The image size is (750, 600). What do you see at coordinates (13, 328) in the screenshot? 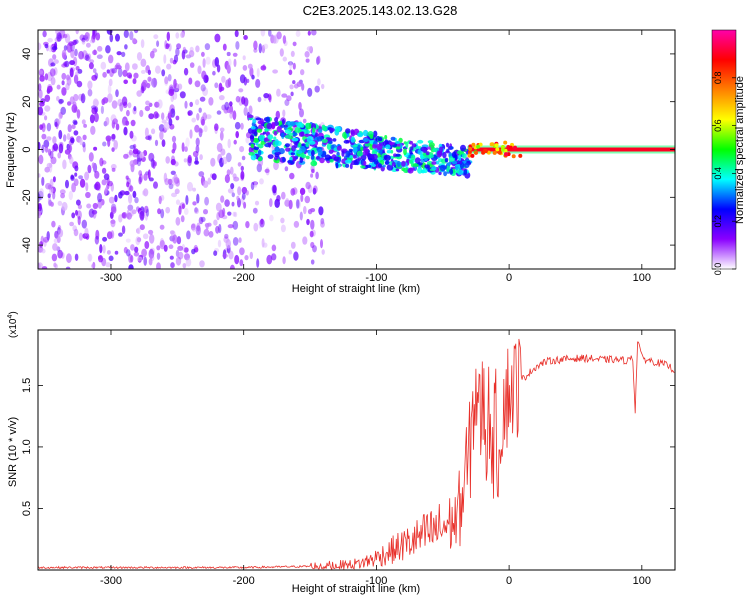
I see `snr-y-multiplier-base: (x10` at bounding box center [13, 328].